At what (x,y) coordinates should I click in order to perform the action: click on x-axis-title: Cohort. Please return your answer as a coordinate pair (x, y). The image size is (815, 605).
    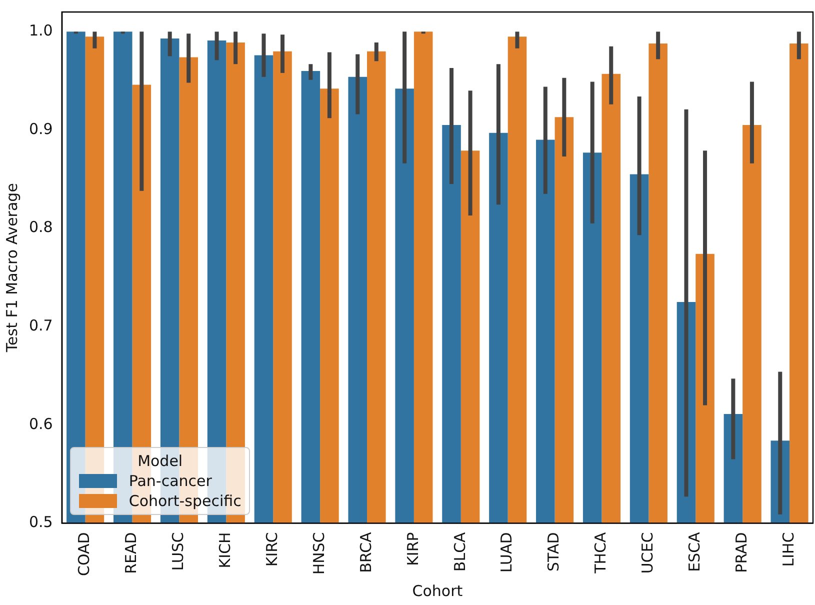
    Looking at the image, I should click on (437, 591).